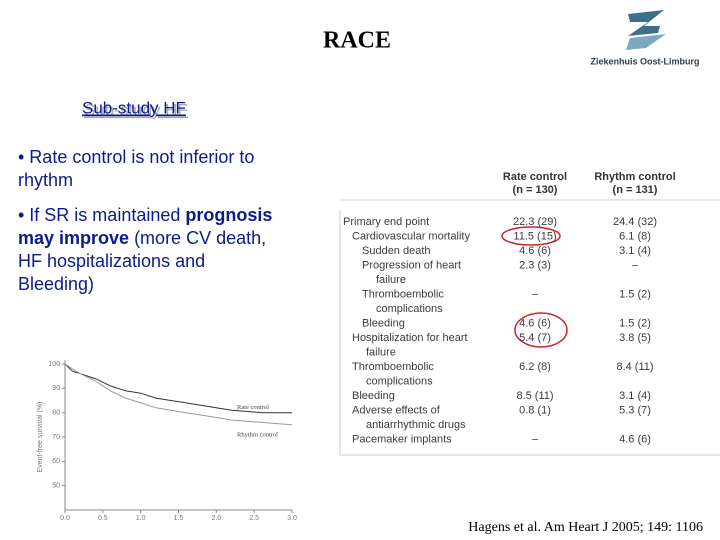 This screenshot has height=540, width=720. What do you see at coordinates (416, 425) in the screenshot?
I see `row-label: antiarrhythmic drugs` at bounding box center [416, 425].